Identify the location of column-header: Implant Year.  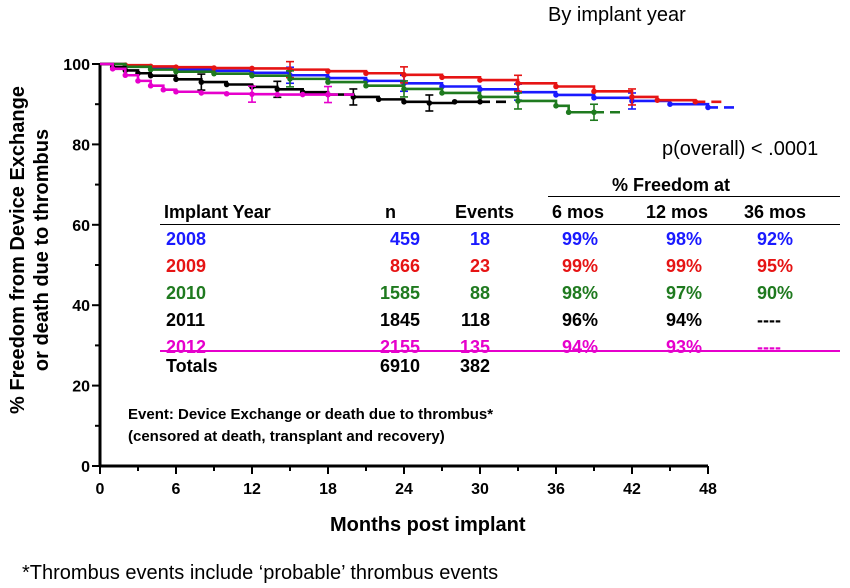
(217, 212).